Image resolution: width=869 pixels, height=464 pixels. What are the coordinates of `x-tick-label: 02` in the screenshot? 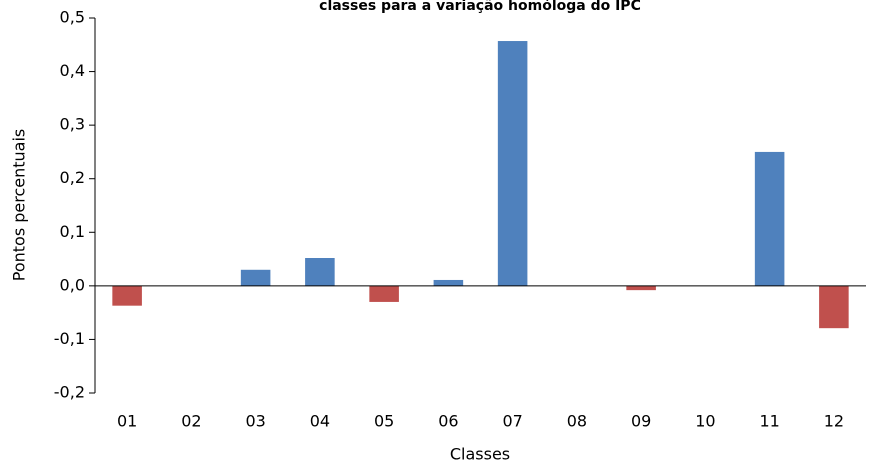 It's located at (191, 421).